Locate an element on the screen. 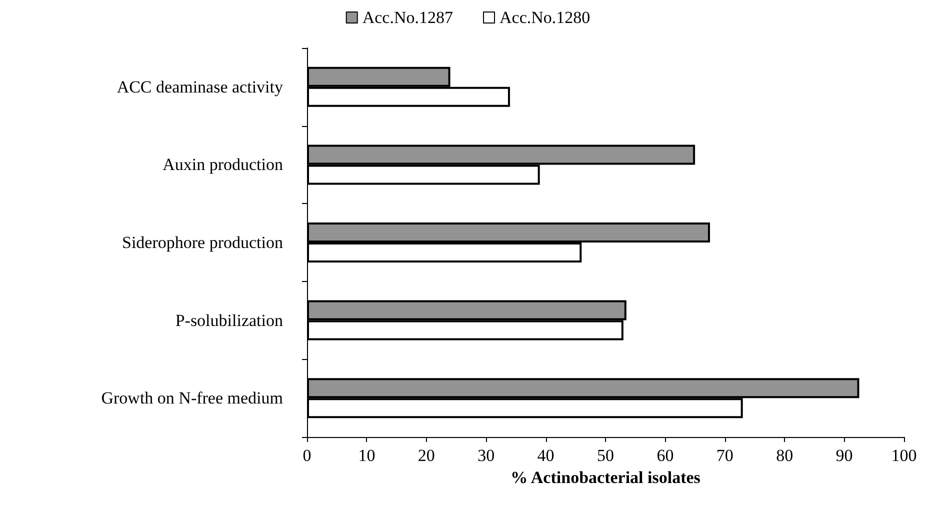 The image size is (936, 512). x-tick-label: 60 is located at coordinates (665, 455).